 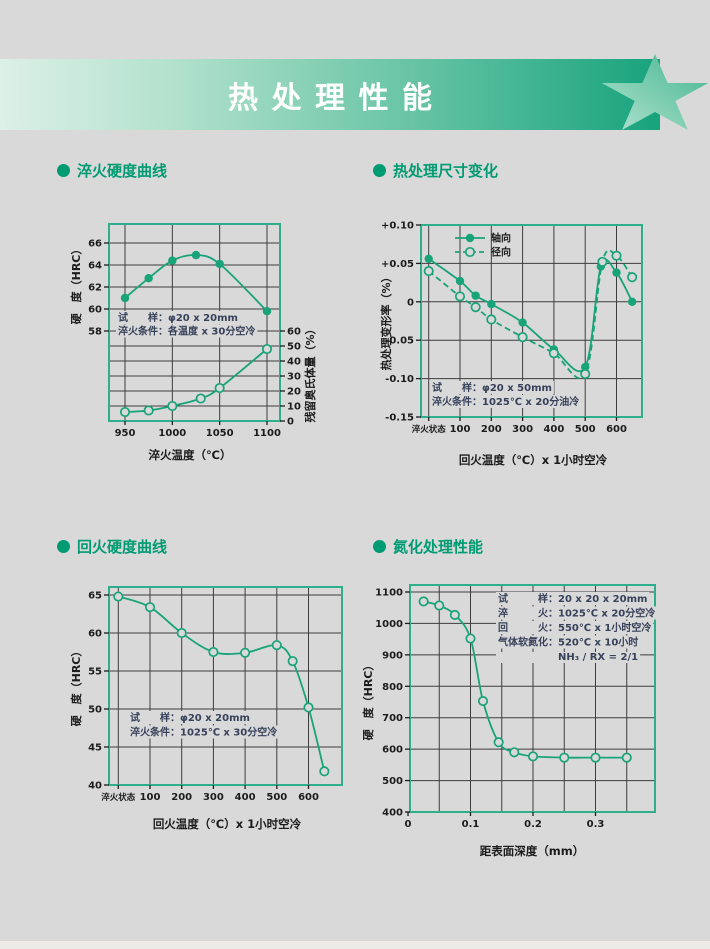 I want to click on y-tick-label: -0.15, so click(x=399, y=418).